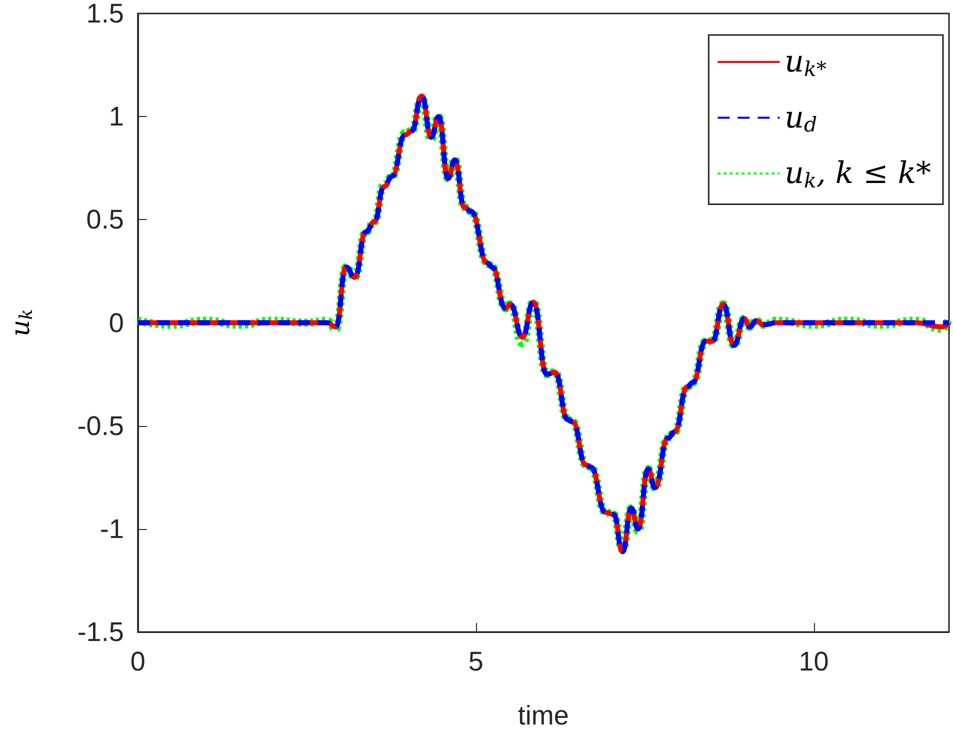 Image resolution: width=953 pixels, height=746 pixels. Describe the element at coordinates (100, 632) in the screenshot. I see `y-tick-label: -1.5` at that location.